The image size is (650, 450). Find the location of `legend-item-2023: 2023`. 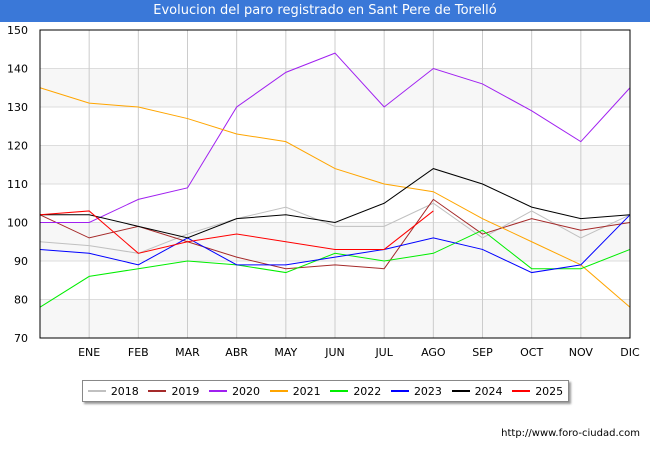

legend-item-2023: 2023 is located at coordinates (416, 391).